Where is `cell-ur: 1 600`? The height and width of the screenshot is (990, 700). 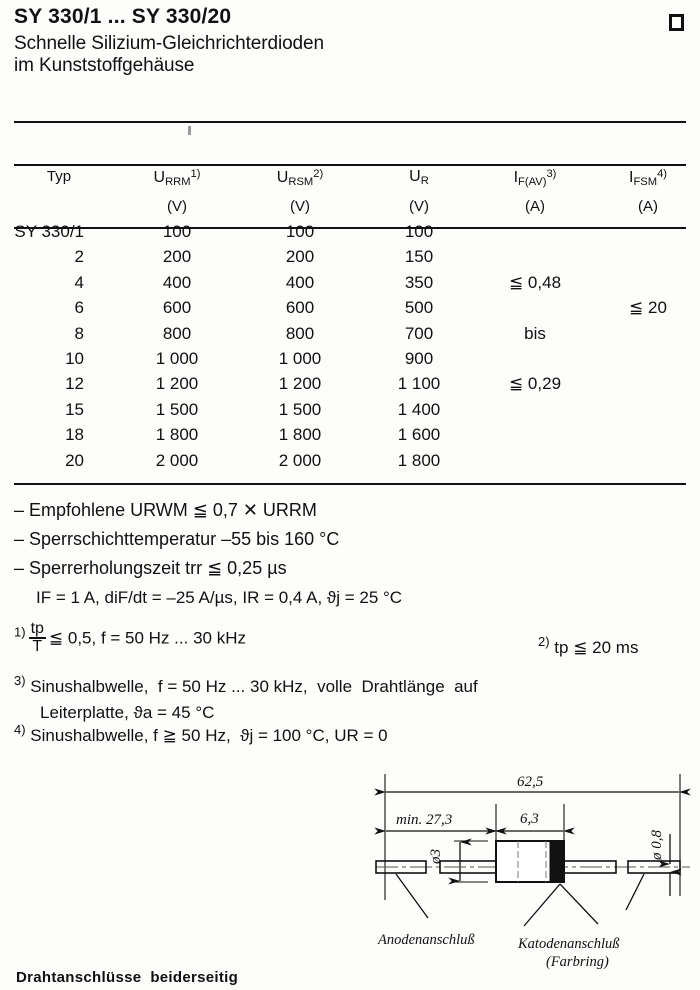
cell-ur: 1 600 is located at coordinates (419, 435).